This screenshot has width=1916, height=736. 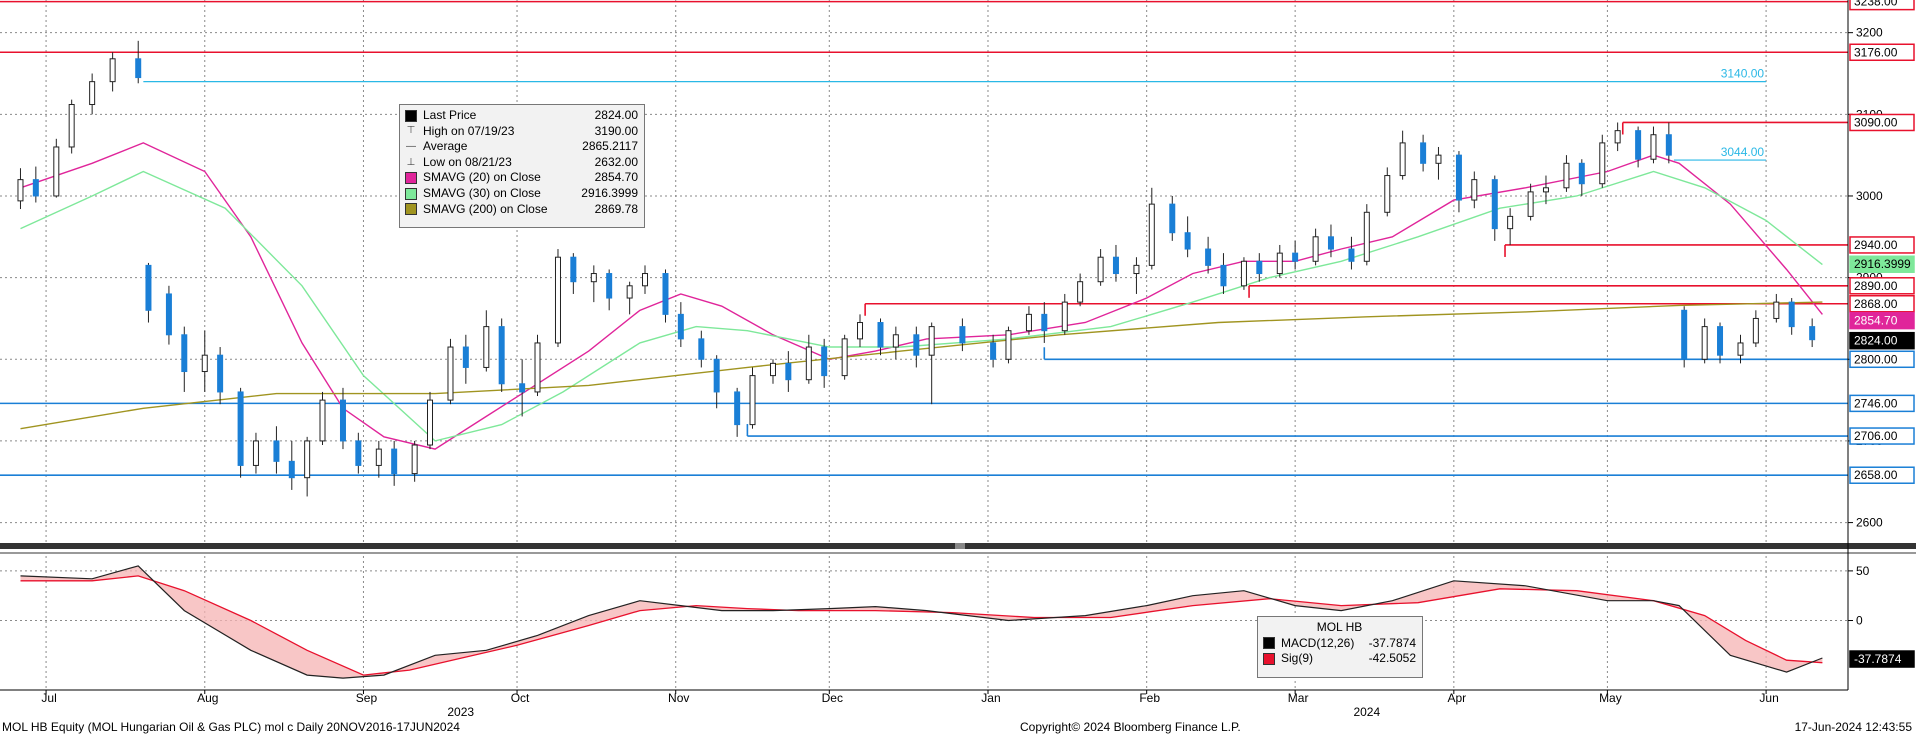 What do you see at coordinates (450, 115) in the screenshot?
I see `legend-series-name: Last Price` at bounding box center [450, 115].